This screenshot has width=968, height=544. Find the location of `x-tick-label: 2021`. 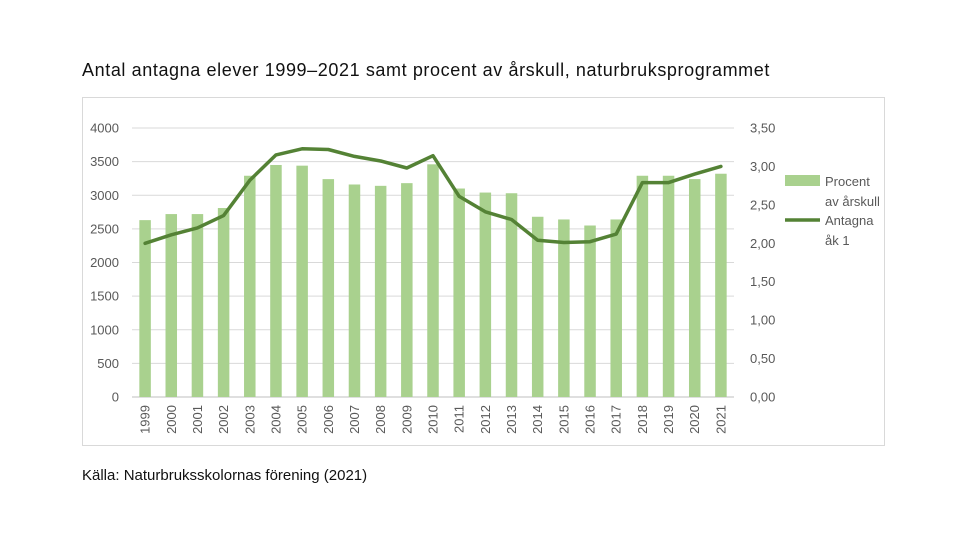

x-tick-label: 2021 is located at coordinates (720, 419).